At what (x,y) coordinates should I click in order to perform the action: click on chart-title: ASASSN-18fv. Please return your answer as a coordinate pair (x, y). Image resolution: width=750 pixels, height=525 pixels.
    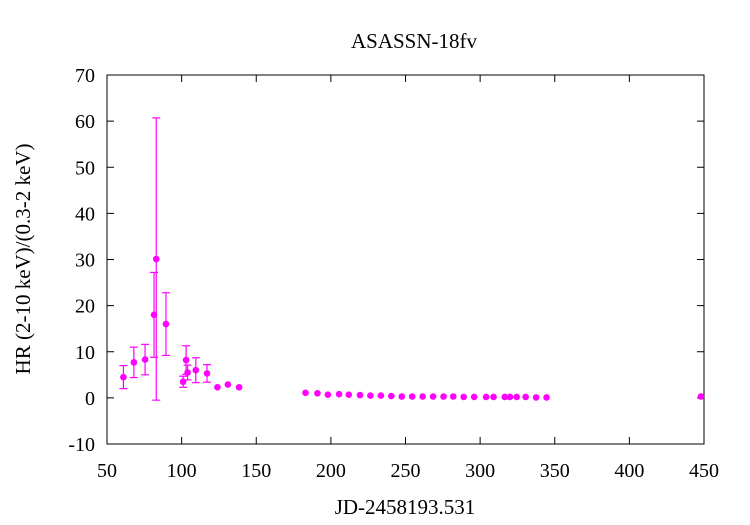
    Looking at the image, I should click on (414, 41).